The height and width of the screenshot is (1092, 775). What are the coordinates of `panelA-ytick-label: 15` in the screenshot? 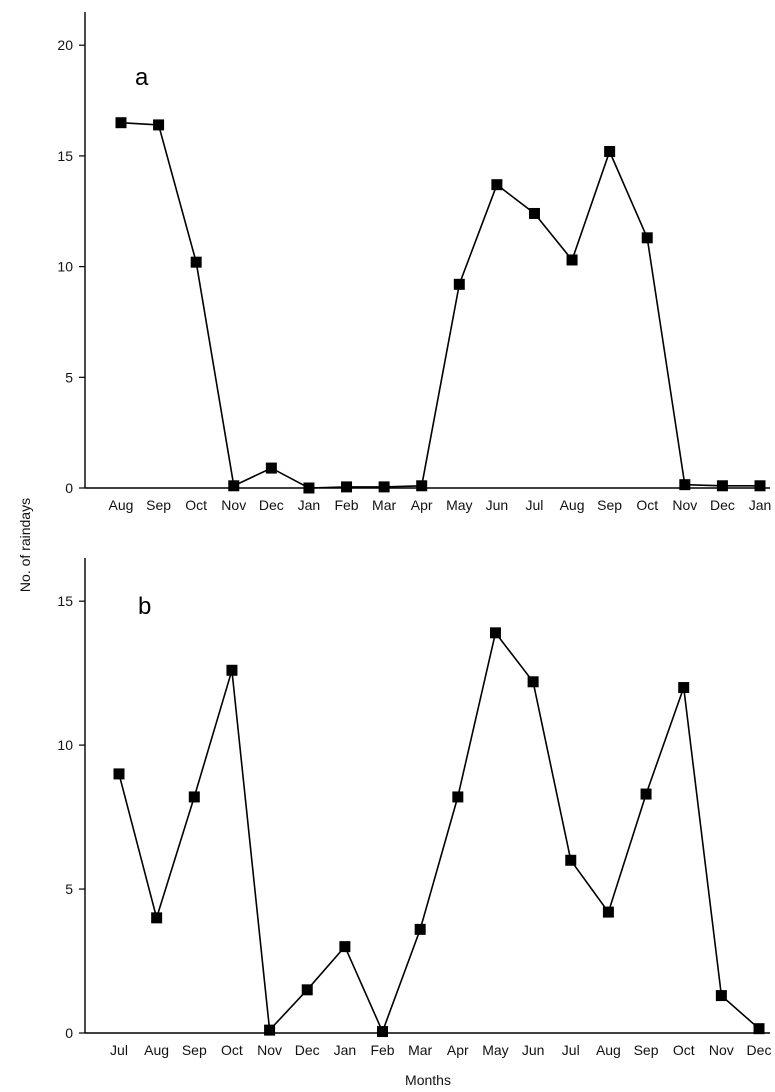 It's located at (65, 156).